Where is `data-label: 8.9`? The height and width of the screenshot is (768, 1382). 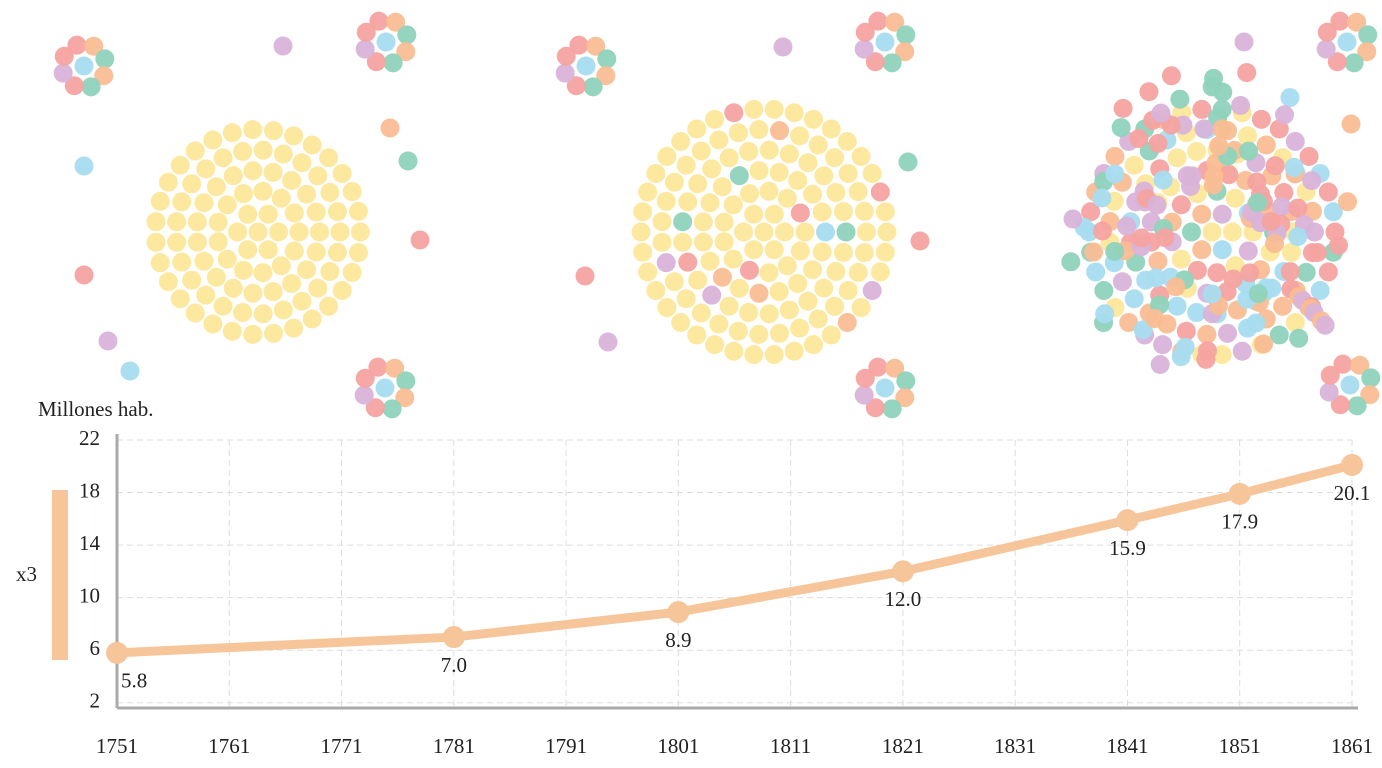 data-label: 8.9 is located at coordinates (678, 640).